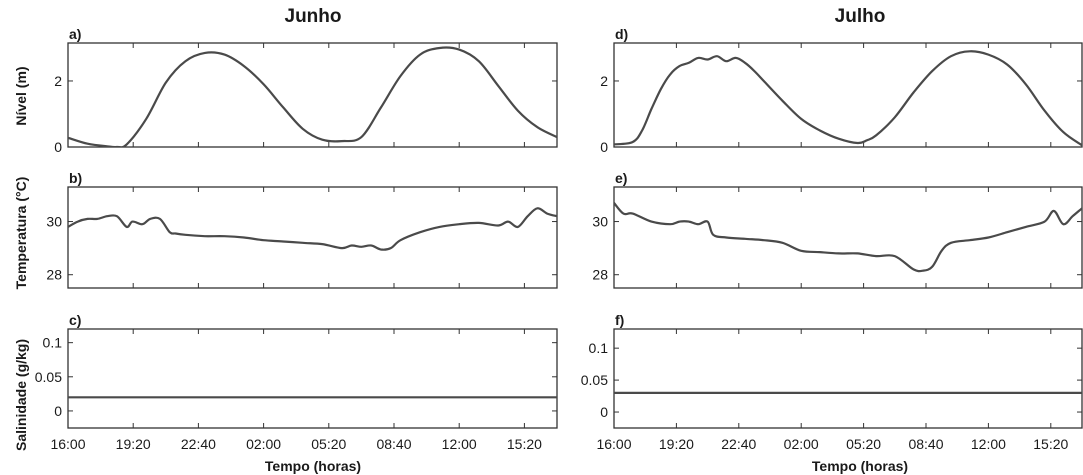 Image resolution: width=1083 pixels, height=475 pixels. What do you see at coordinates (860, 466) in the screenshot?
I see `xlabel-julho: Tempo (horas)` at bounding box center [860, 466].